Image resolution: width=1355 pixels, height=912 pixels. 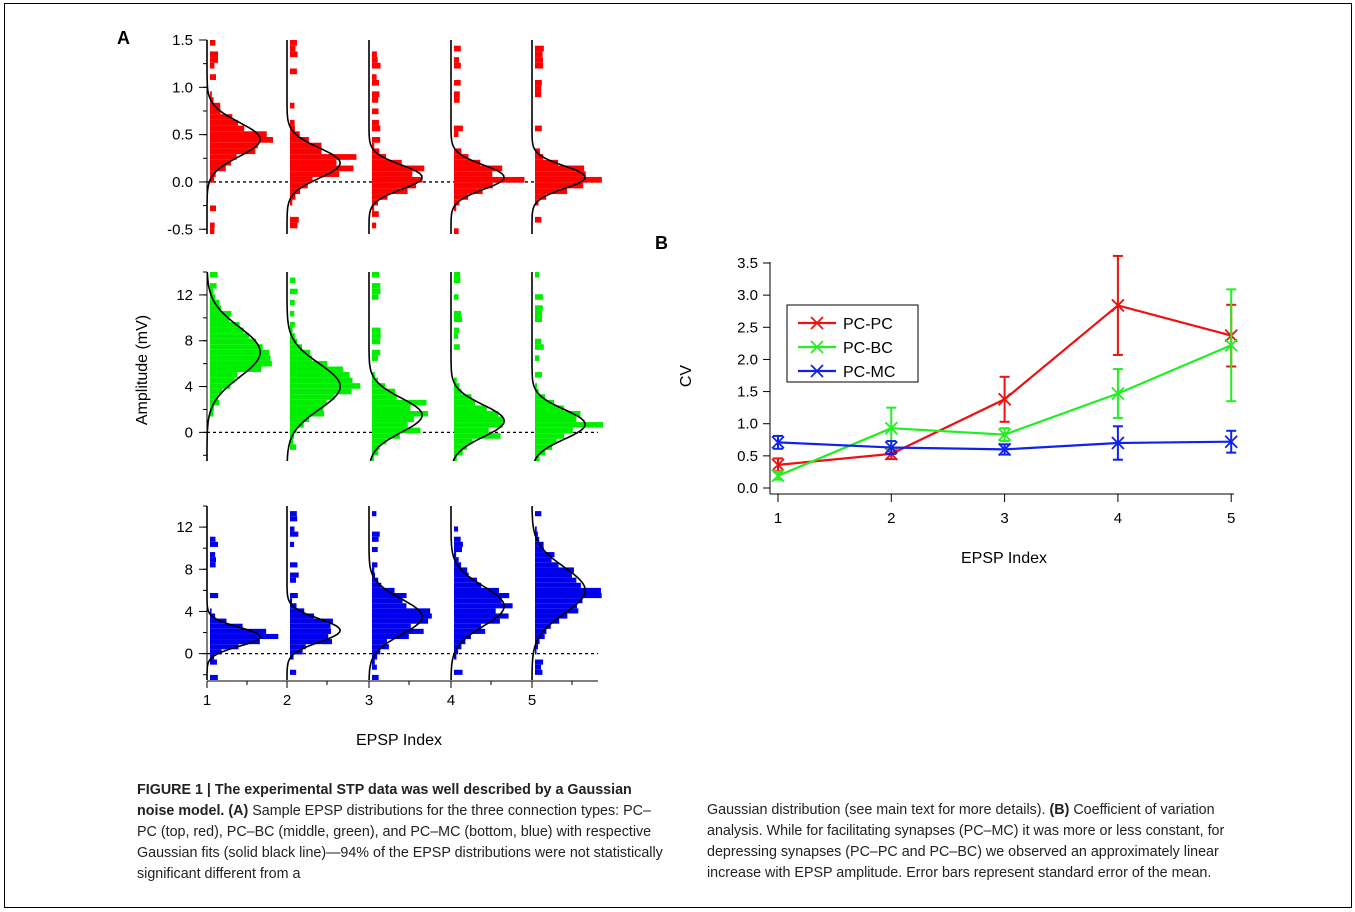 I want to click on x-tick-label: 2, so click(x=287, y=700).